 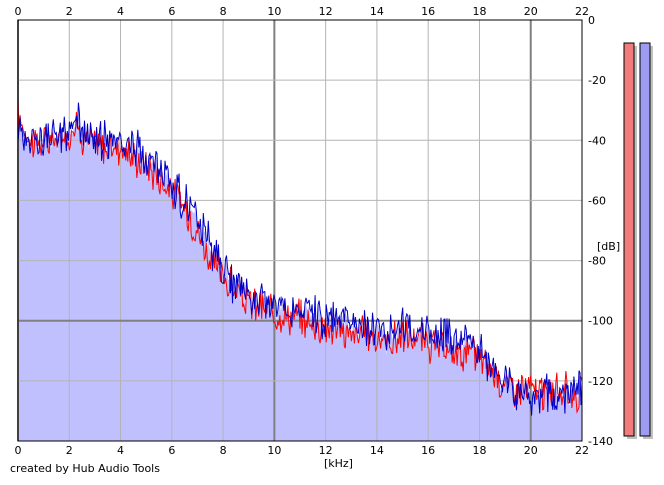 What do you see at coordinates (120, 450) in the screenshot?
I see `x-tick-label-bottom: 4` at bounding box center [120, 450].